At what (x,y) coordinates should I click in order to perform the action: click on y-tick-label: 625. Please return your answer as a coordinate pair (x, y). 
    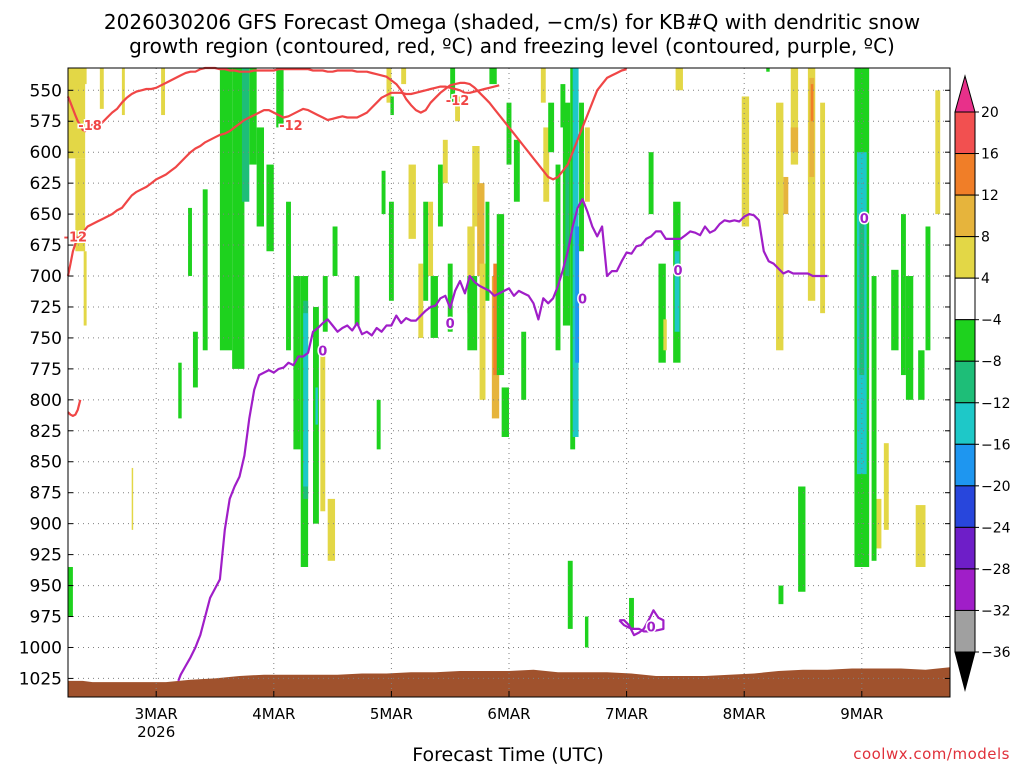
    Looking at the image, I should click on (46, 184).